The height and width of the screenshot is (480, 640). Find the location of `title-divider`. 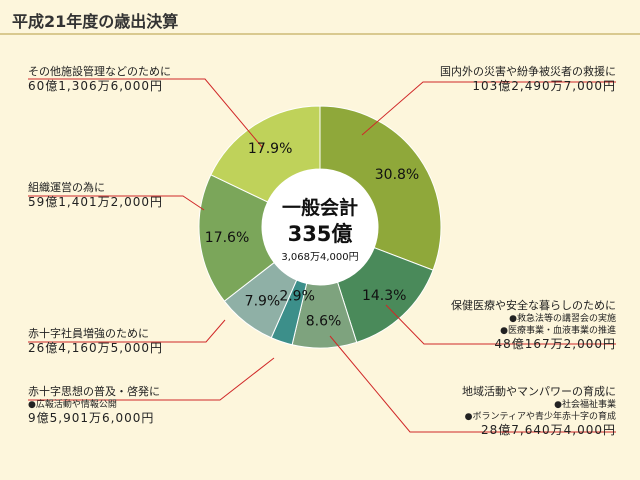

title-divider is located at coordinates (320, 34).